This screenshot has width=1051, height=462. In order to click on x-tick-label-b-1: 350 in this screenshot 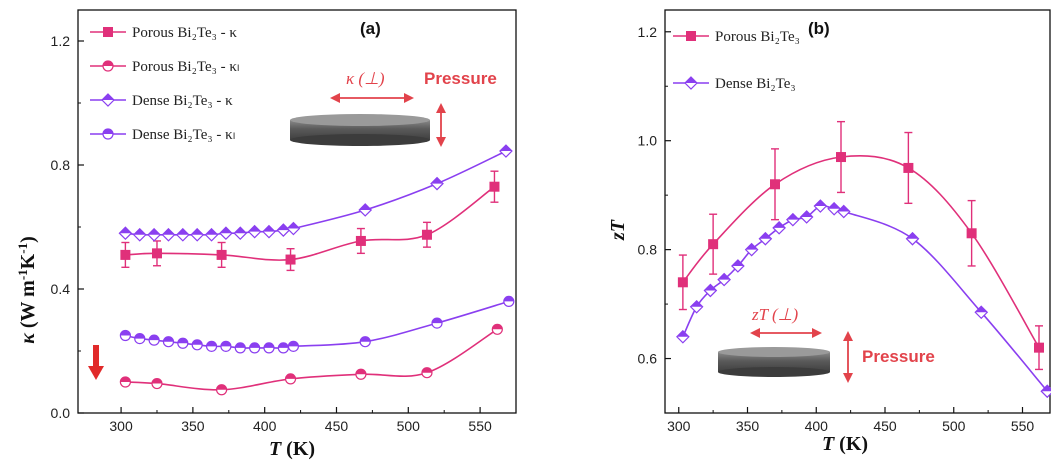, I will do `click(748, 426)`.